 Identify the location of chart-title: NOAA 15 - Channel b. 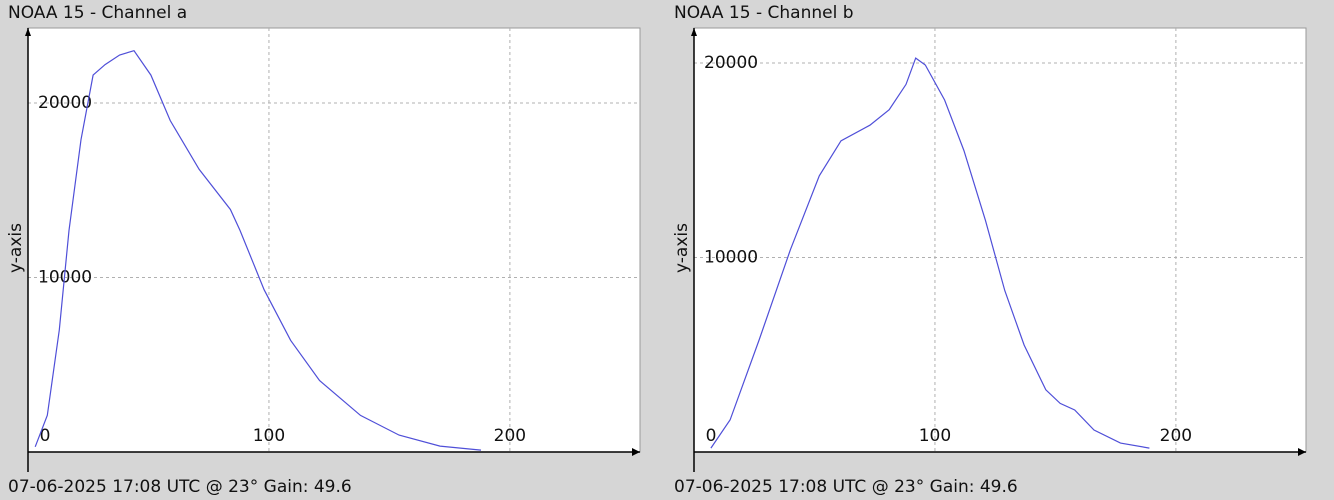
(764, 13).